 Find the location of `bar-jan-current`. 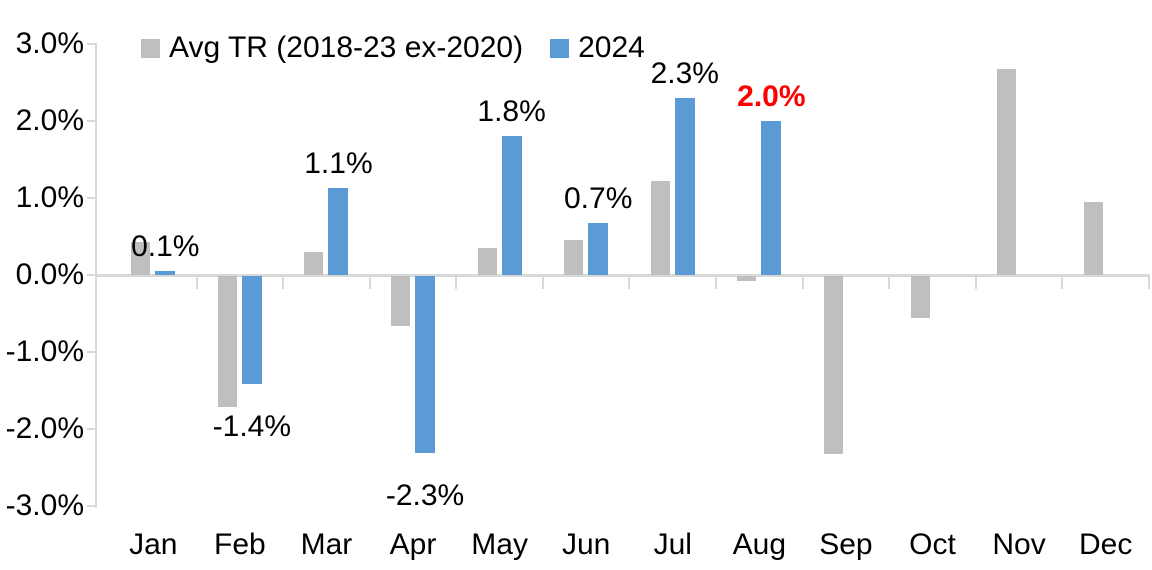

bar-jan-current is located at coordinates (165, 273).